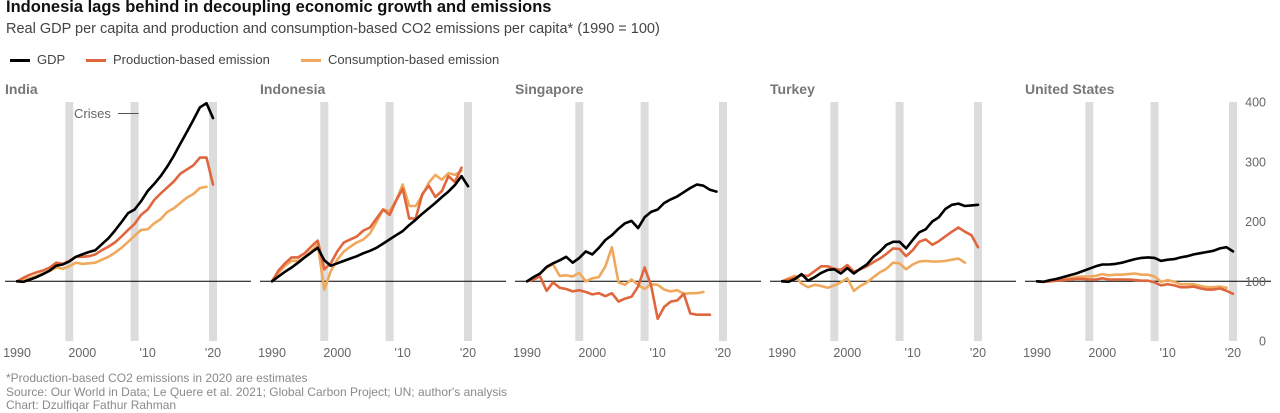 This screenshot has width=1280, height=413. Describe the element at coordinates (272, 353) in the screenshot. I see `x-tick-indonesia-1990: 1990` at that location.